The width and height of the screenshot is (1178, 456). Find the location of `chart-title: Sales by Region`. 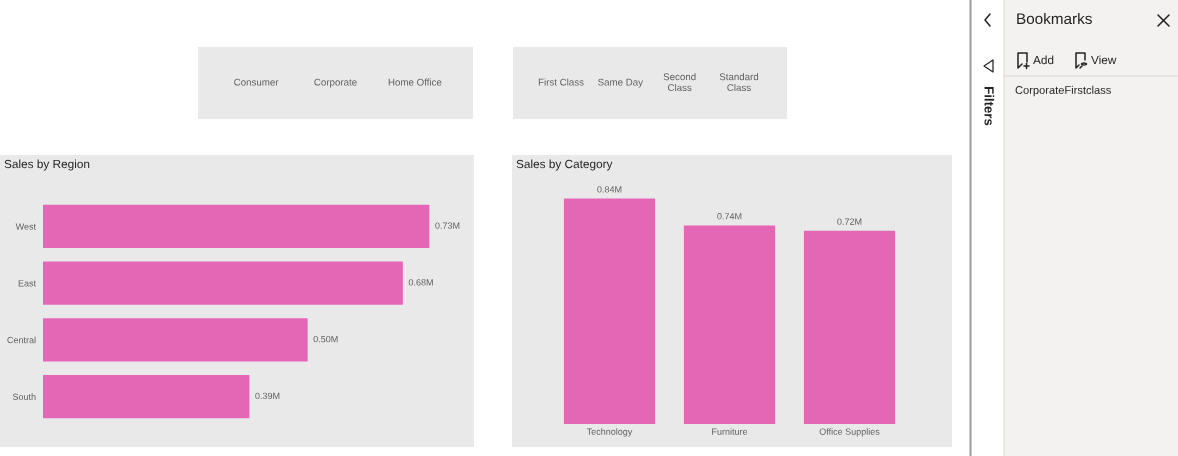

chart-title: Sales by Region is located at coordinates (47, 165).